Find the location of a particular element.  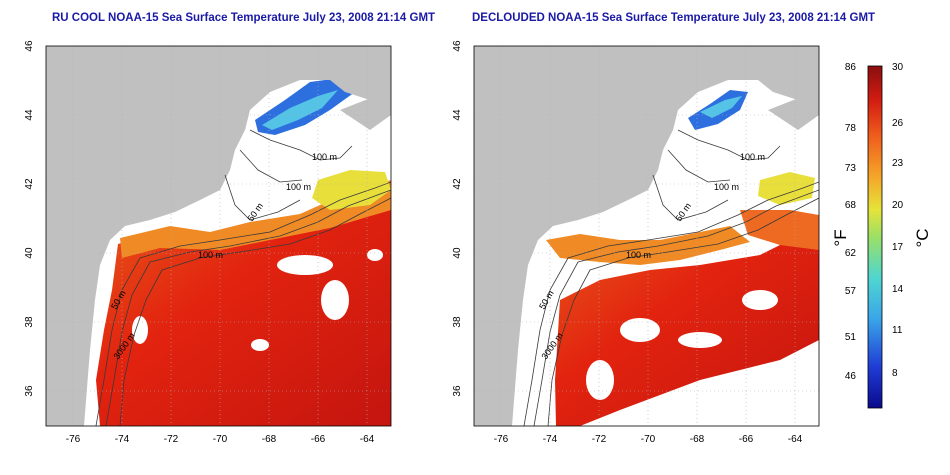

cb-f-tick: 62 is located at coordinates (851, 253).